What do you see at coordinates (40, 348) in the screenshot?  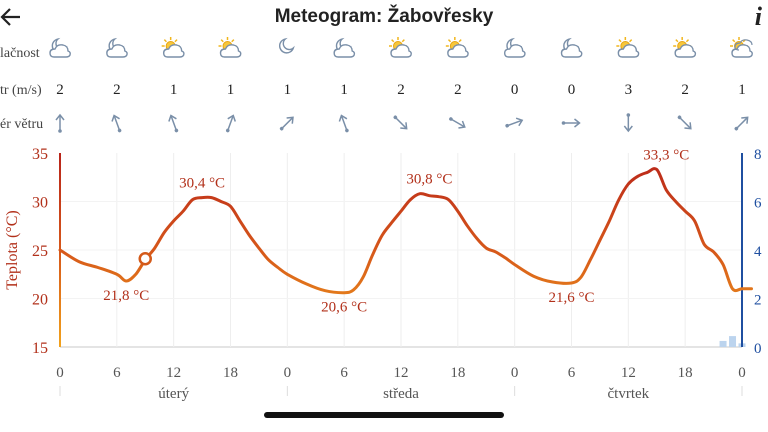 I see `y-tick-label: 15` at bounding box center [40, 348].